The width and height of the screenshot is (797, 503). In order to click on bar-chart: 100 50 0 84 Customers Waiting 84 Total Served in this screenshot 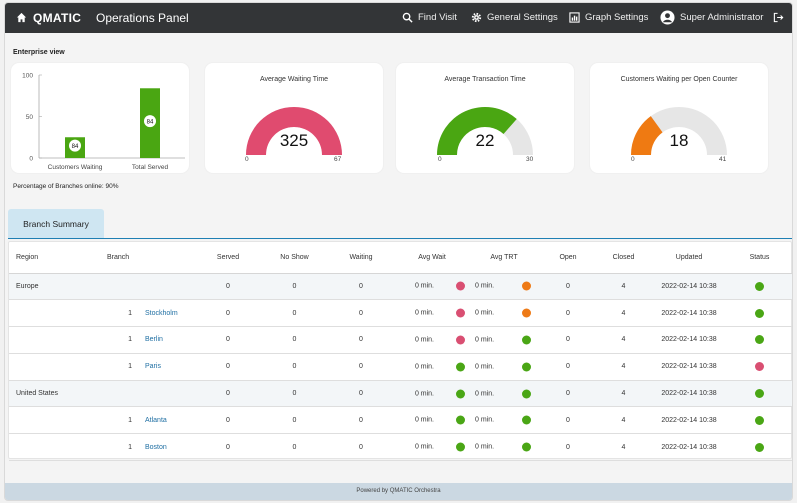, I will do `click(103, 122)`.